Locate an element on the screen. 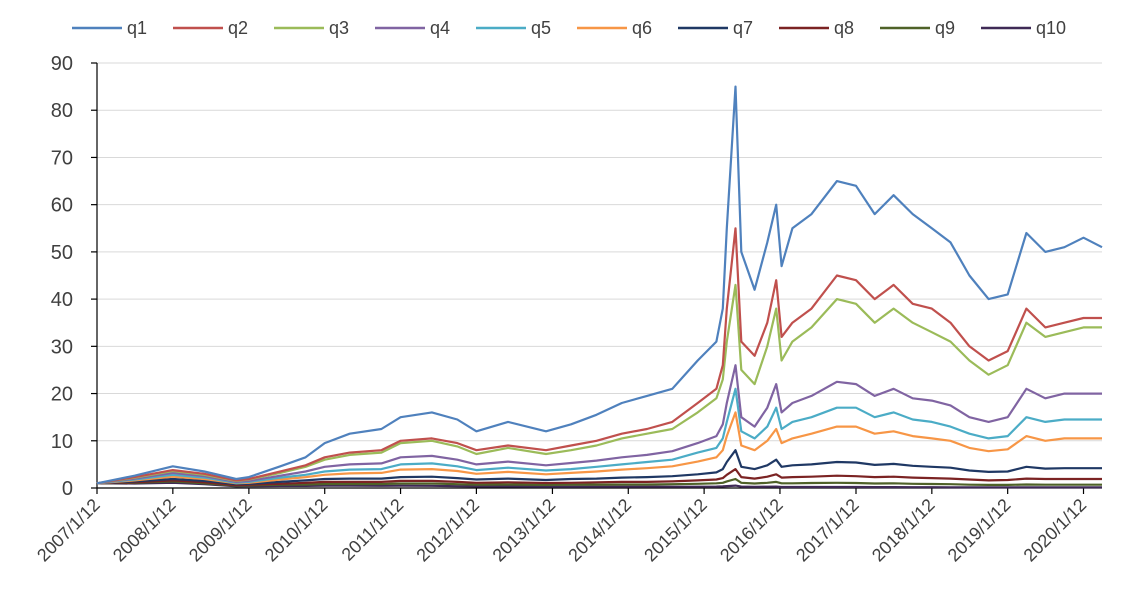 The height and width of the screenshot is (612, 1134). x-tick-label: 2010/1/12 is located at coordinates (296, 530).